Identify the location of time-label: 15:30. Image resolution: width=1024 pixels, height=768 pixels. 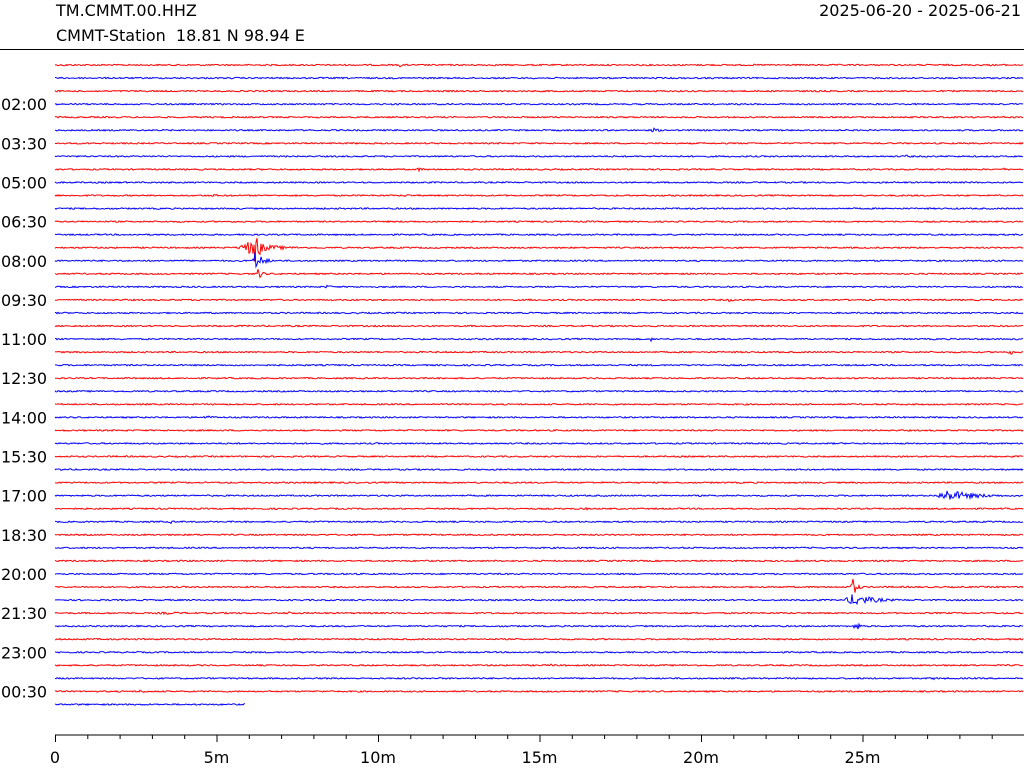
(24, 457).